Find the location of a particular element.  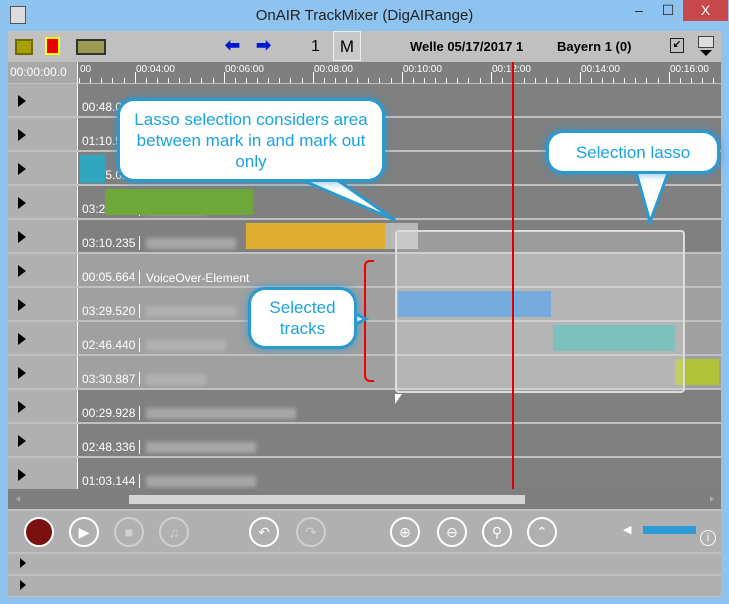

forward-arrow-icon: ➡ is located at coordinates (264, 45).